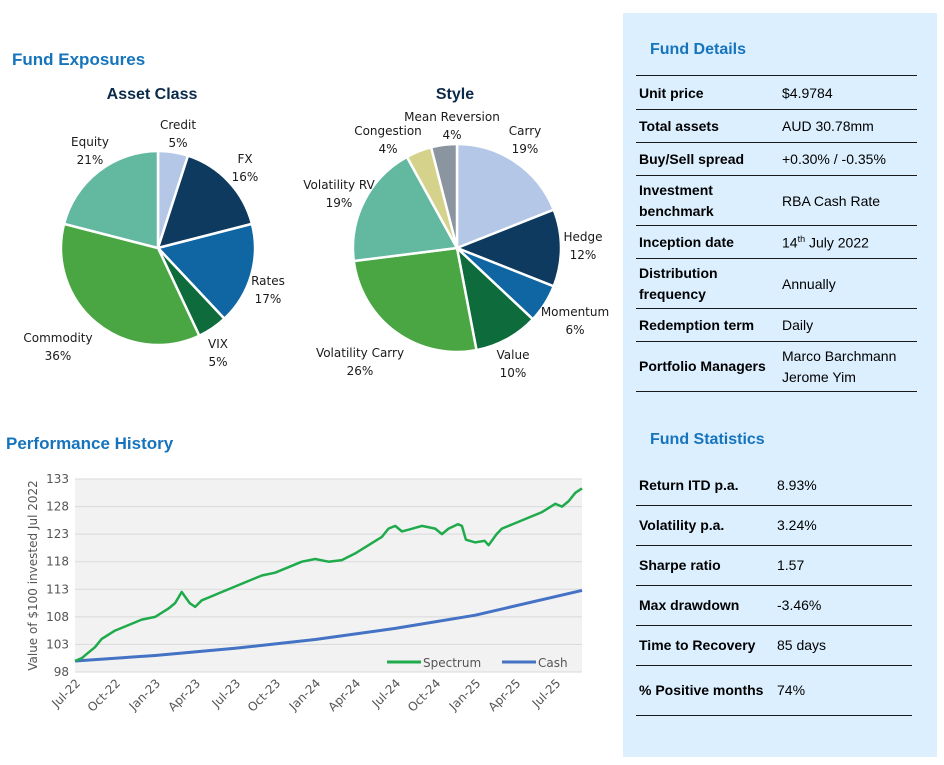 The width and height of the screenshot is (944, 765). I want to click on fund-details-title: Fund Details, so click(698, 49).